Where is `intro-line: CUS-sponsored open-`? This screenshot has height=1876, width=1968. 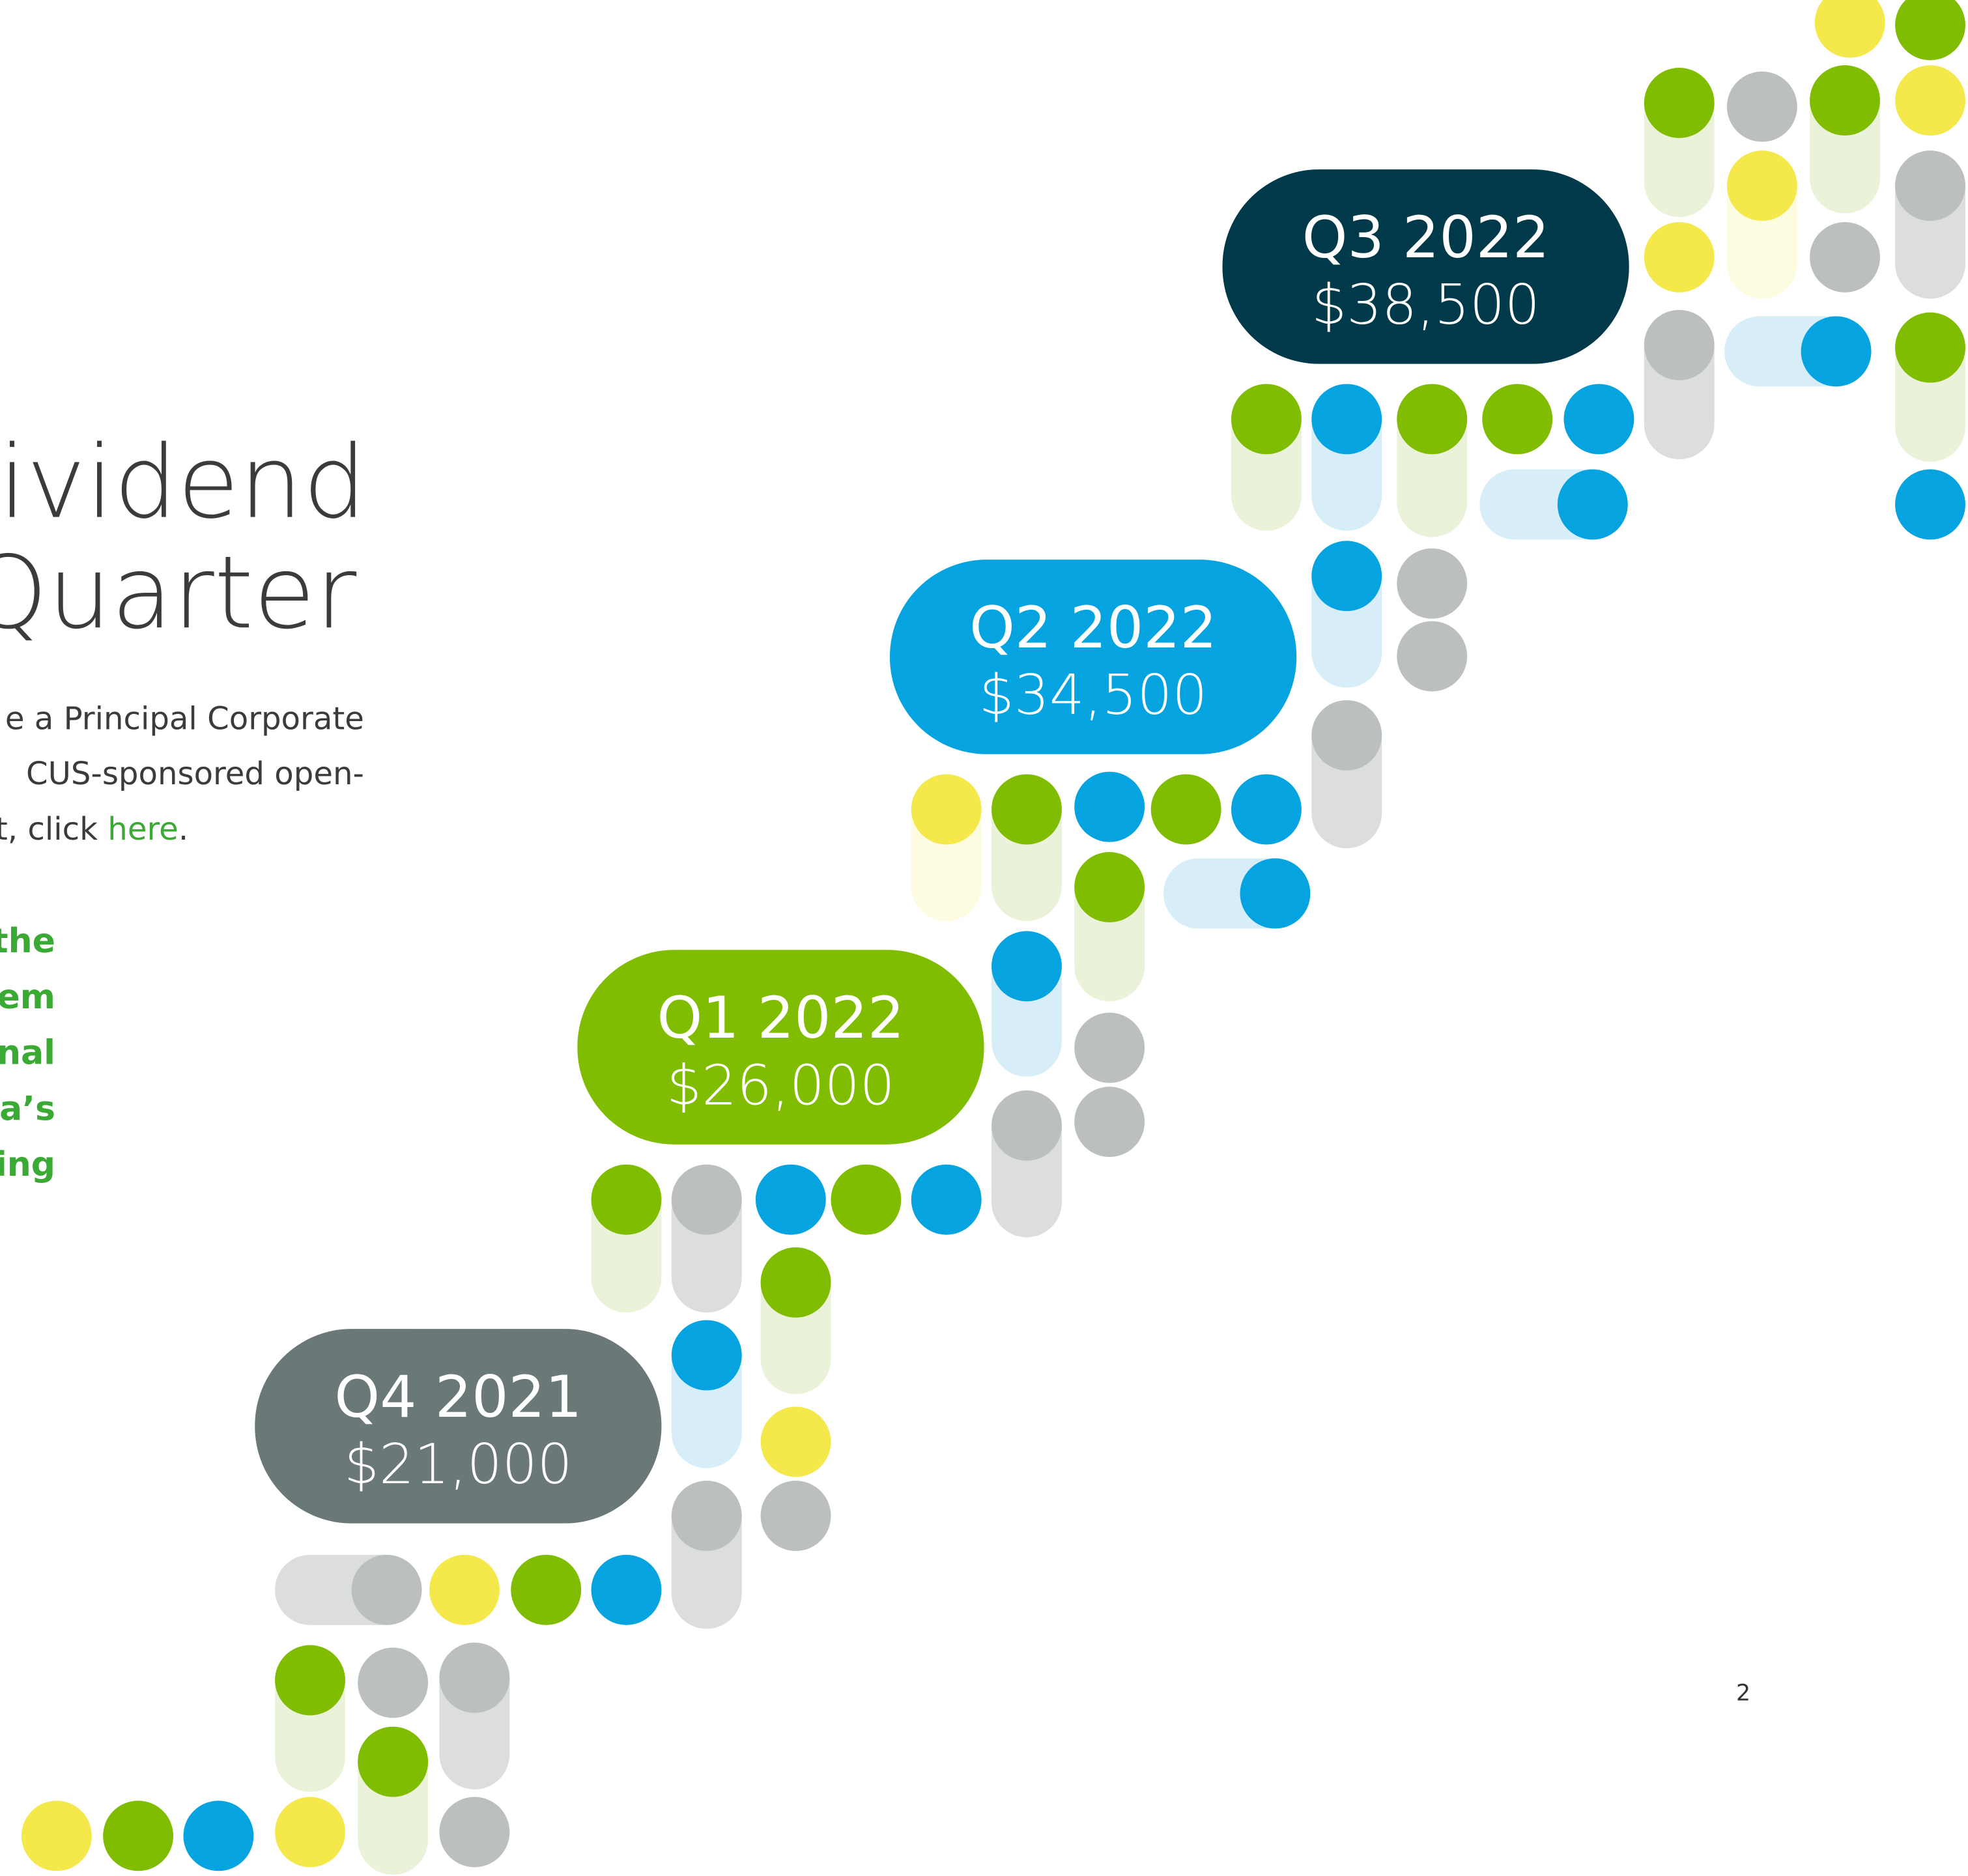 intro-line: CUS-sponsored open- is located at coordinates (195, 774).